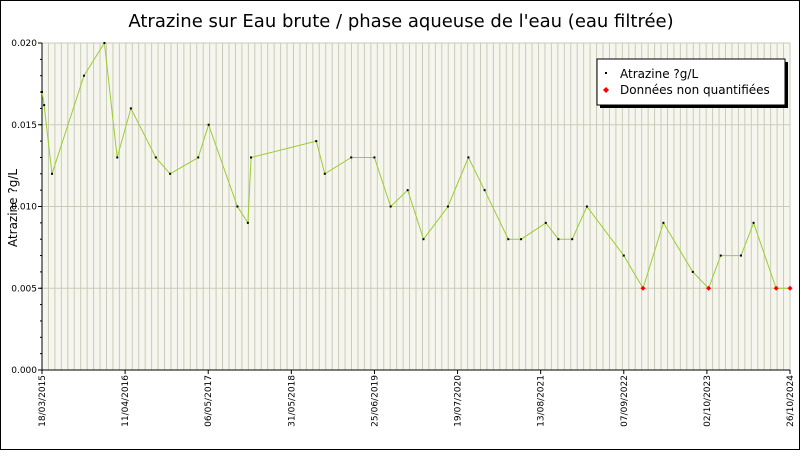 This screenshot has width=800, height=450. I want to click on y-tick-label: 0.020, so click(24, 44).